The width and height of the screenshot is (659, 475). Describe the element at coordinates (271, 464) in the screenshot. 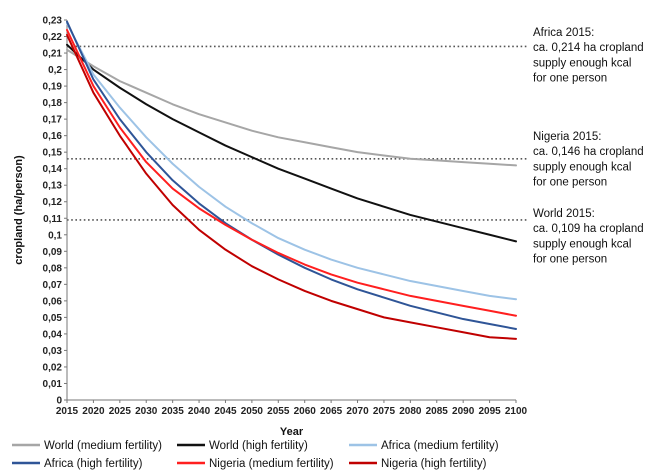

I see `legend-label: Nigeria (medium fertility)` at that location.